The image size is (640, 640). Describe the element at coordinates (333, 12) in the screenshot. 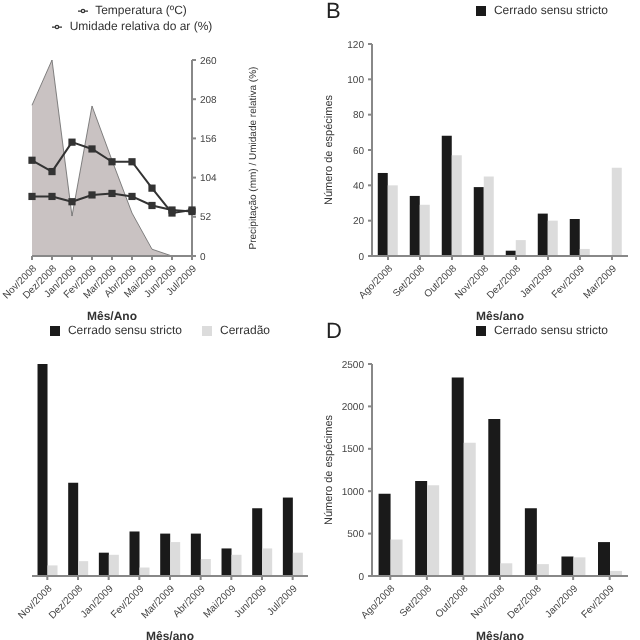

I see `chart-title: B` at that location.